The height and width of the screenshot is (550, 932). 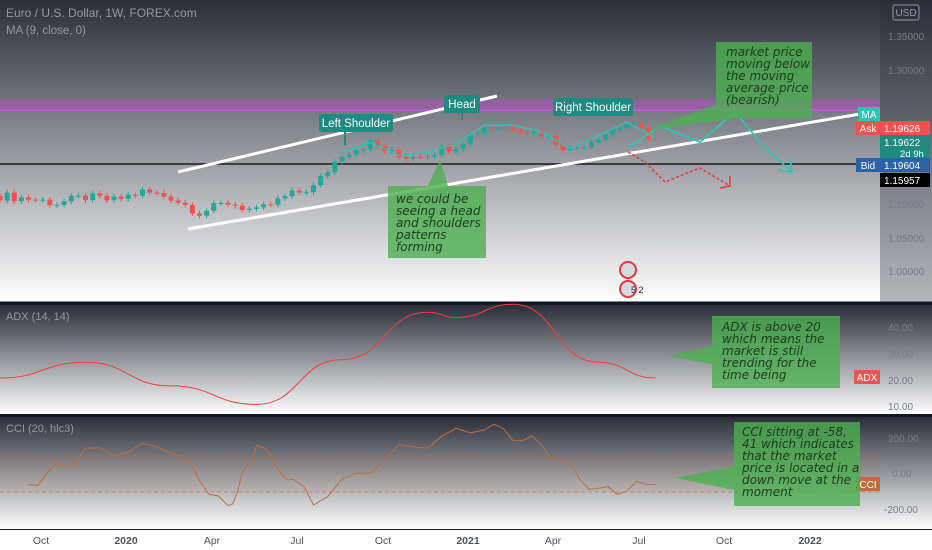 What do you see at coordinates (912, 154) in the screenshot?
I see `svg-text: 2d 9h` at bounding box center [912, 154].